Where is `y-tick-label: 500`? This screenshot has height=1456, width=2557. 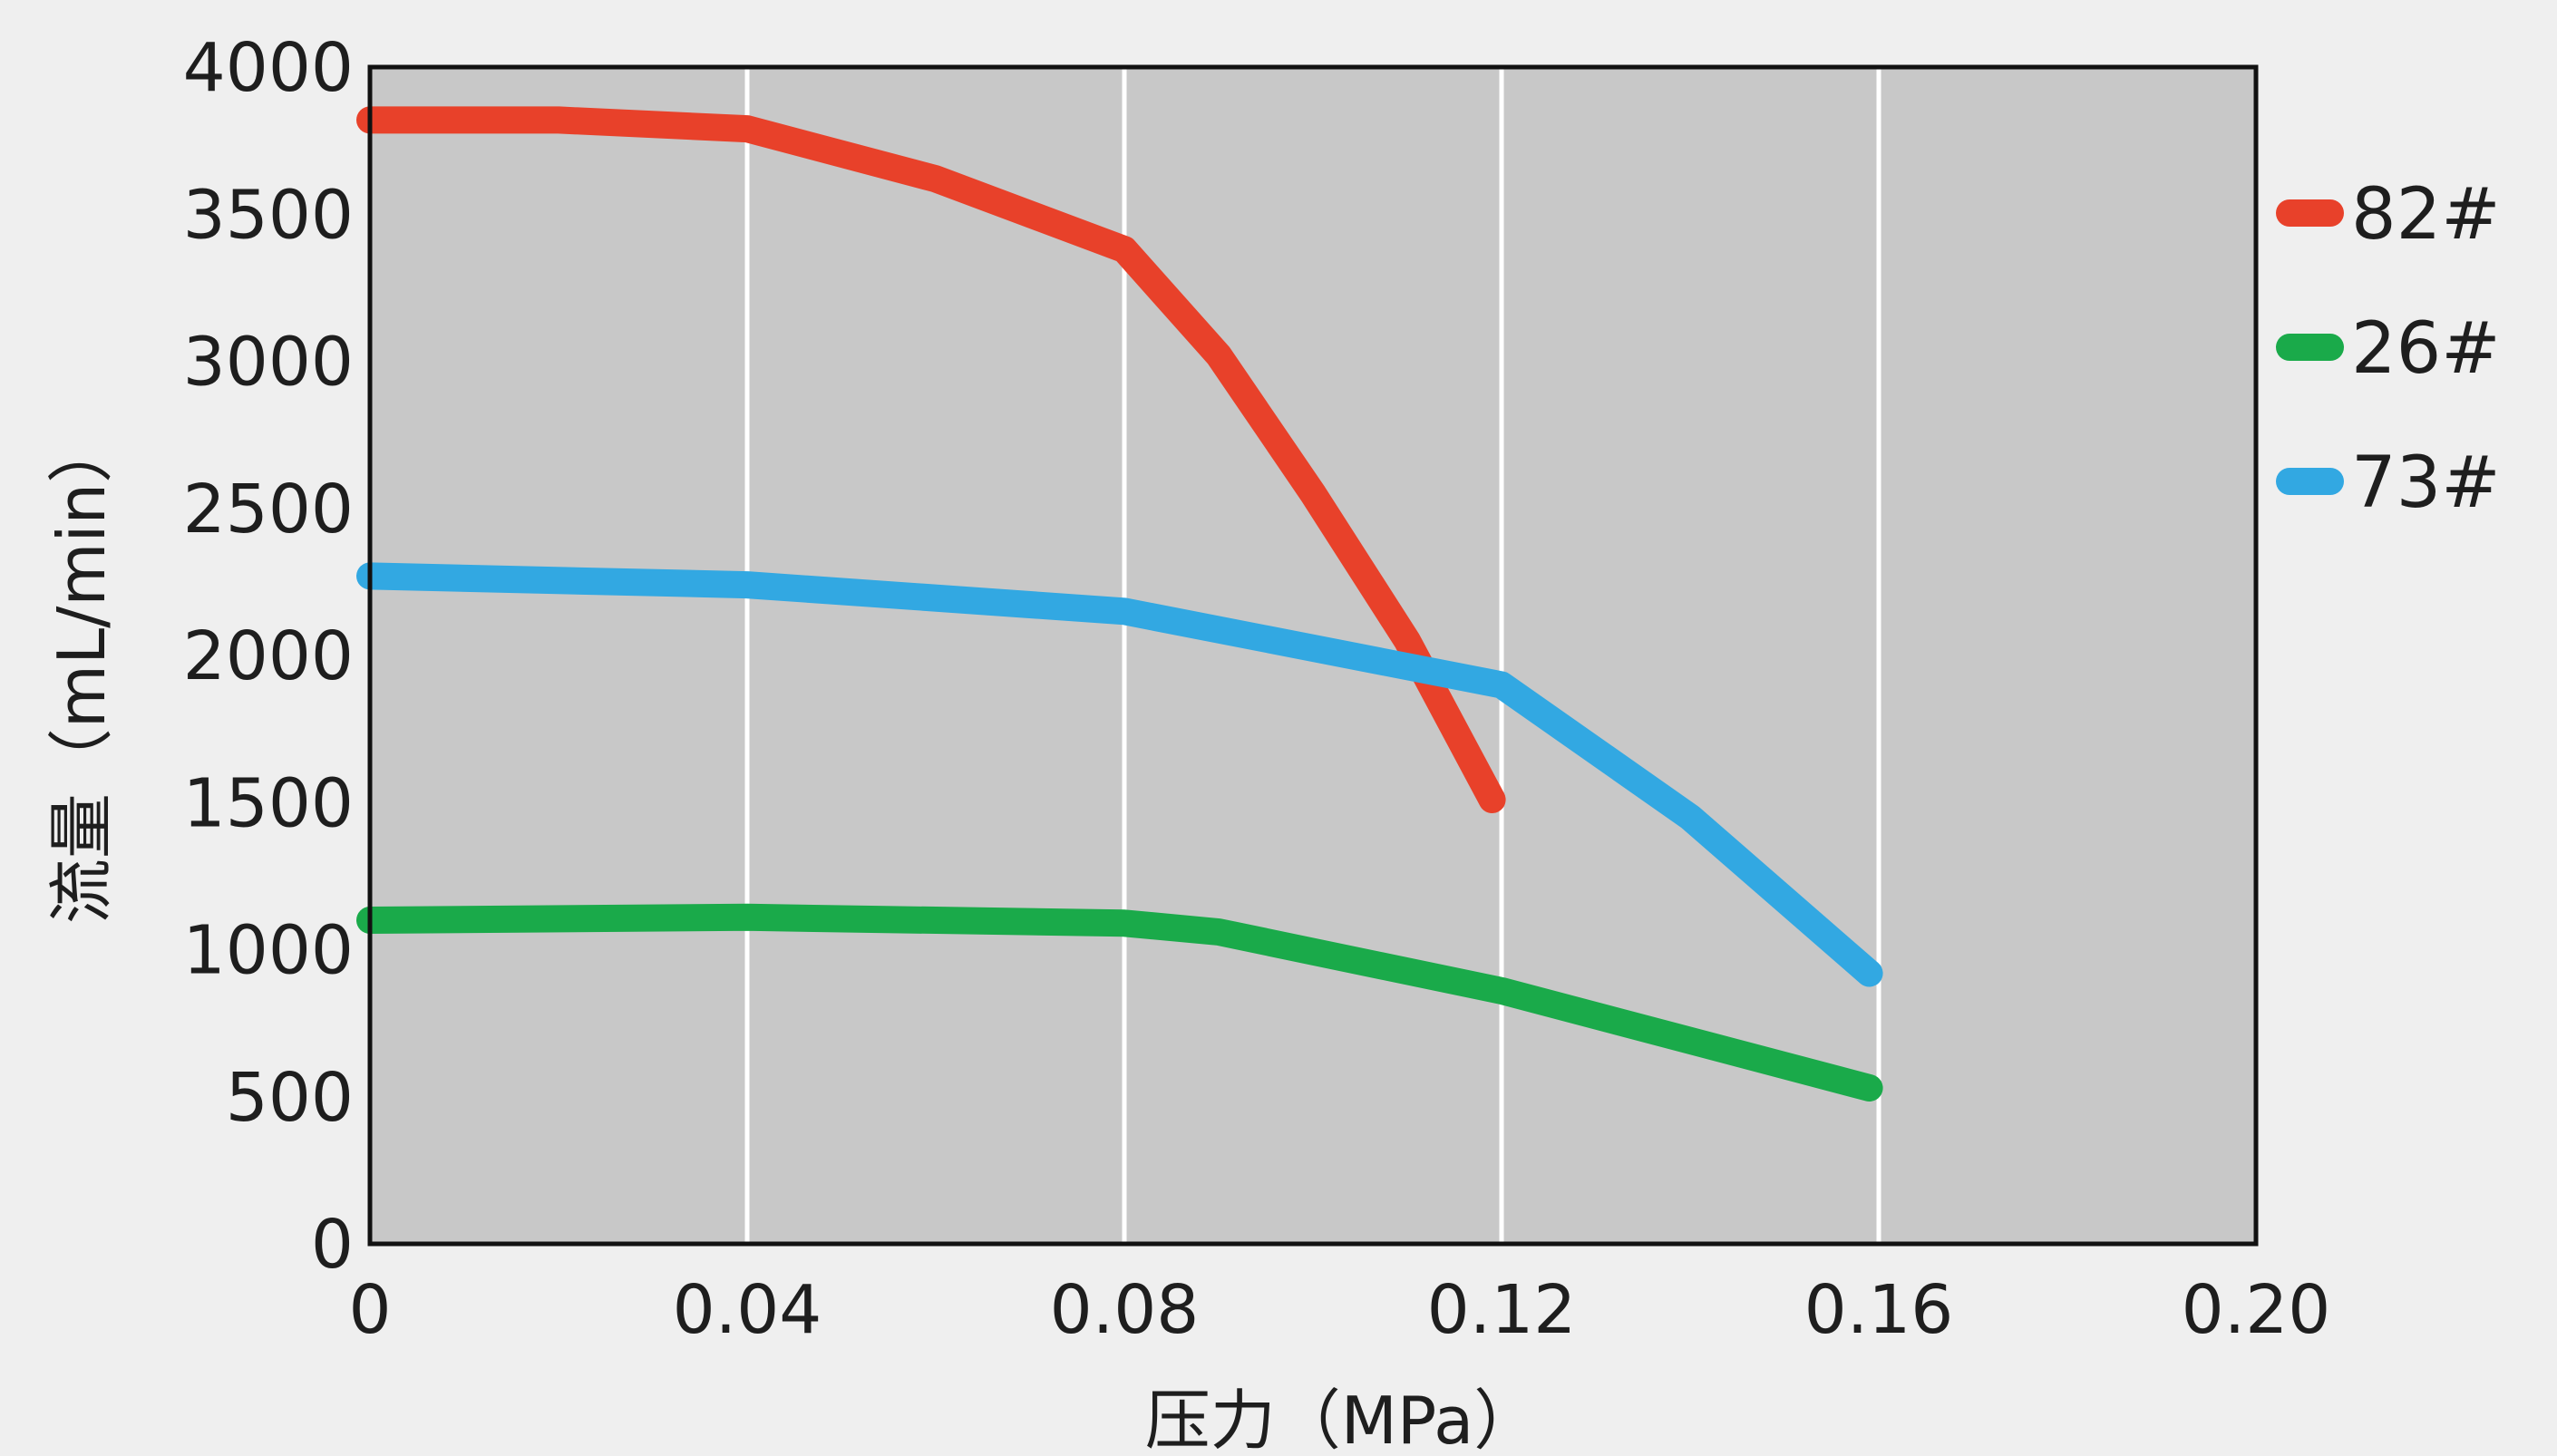
y-tick-label: 500 is located at coordinates (290, 1098).